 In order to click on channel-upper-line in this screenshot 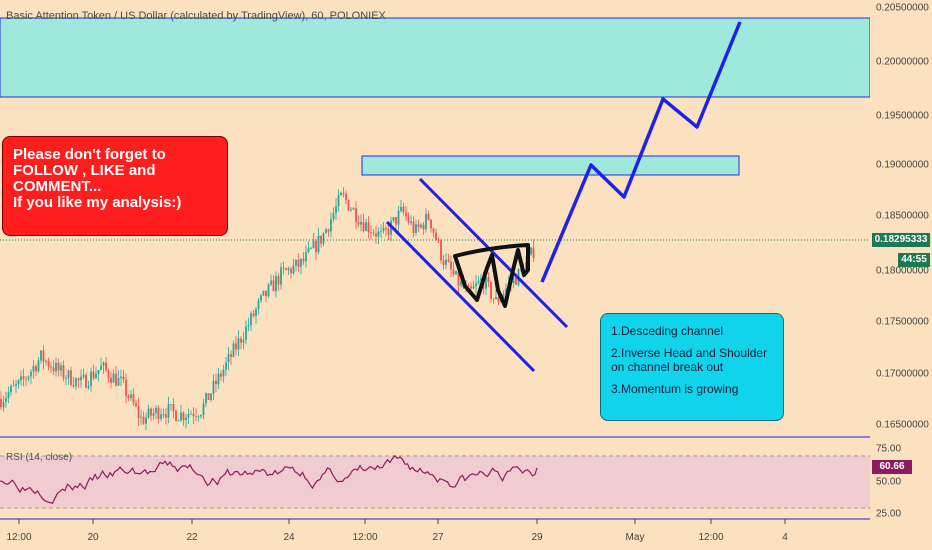, I will do `click(493, 253)`.